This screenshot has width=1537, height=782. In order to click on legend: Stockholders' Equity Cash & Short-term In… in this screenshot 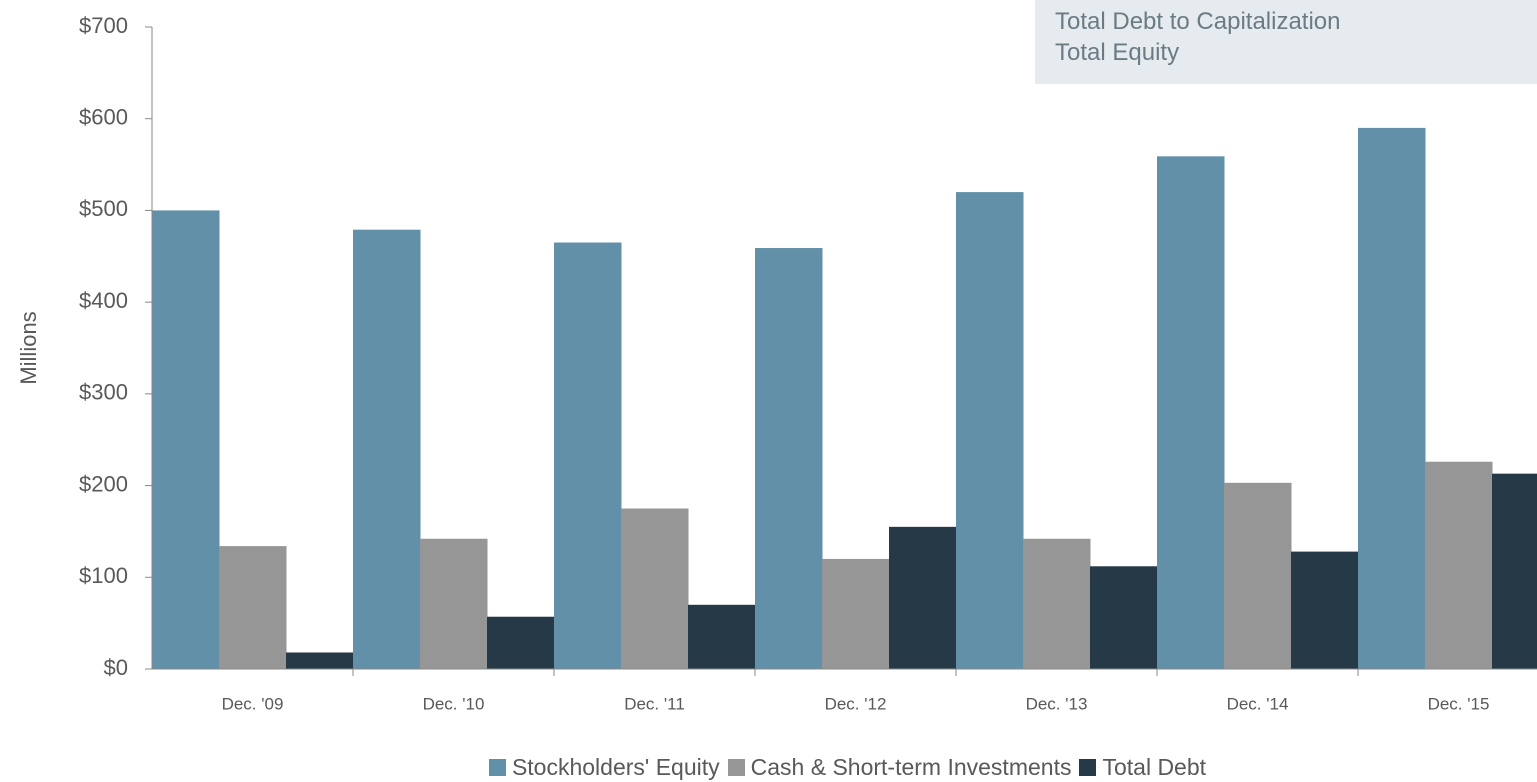, I will do `click(768, 767)`.